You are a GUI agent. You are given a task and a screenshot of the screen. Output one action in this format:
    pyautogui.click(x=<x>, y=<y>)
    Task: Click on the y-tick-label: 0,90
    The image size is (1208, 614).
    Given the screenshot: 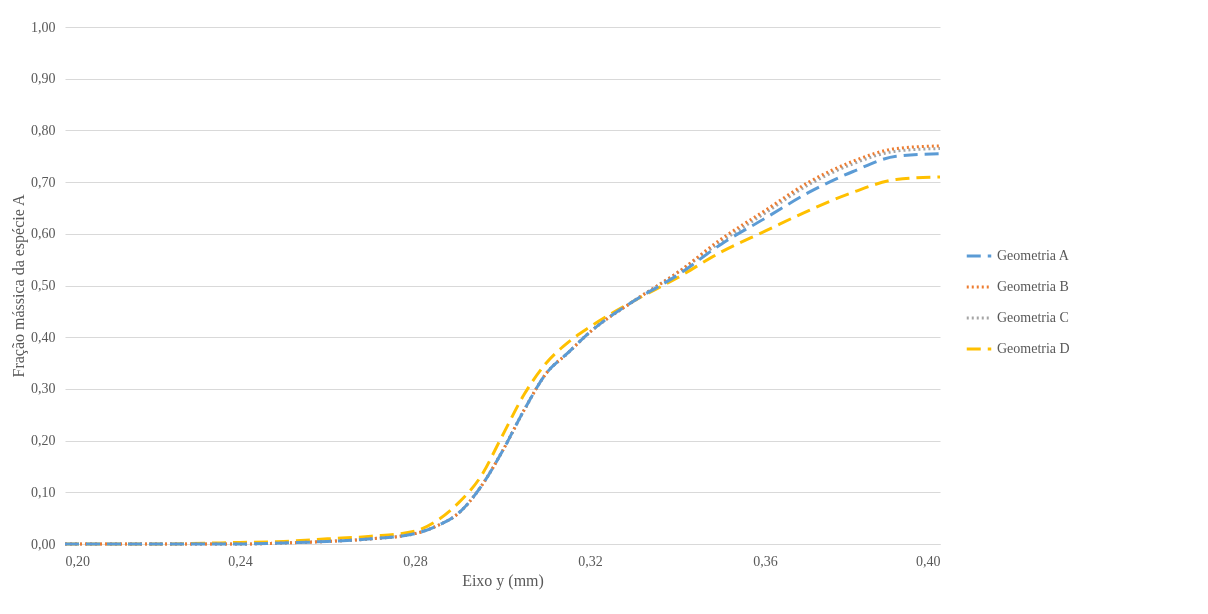 What is the action you would take?
    pyautogui.click(x=43, y=79)
    